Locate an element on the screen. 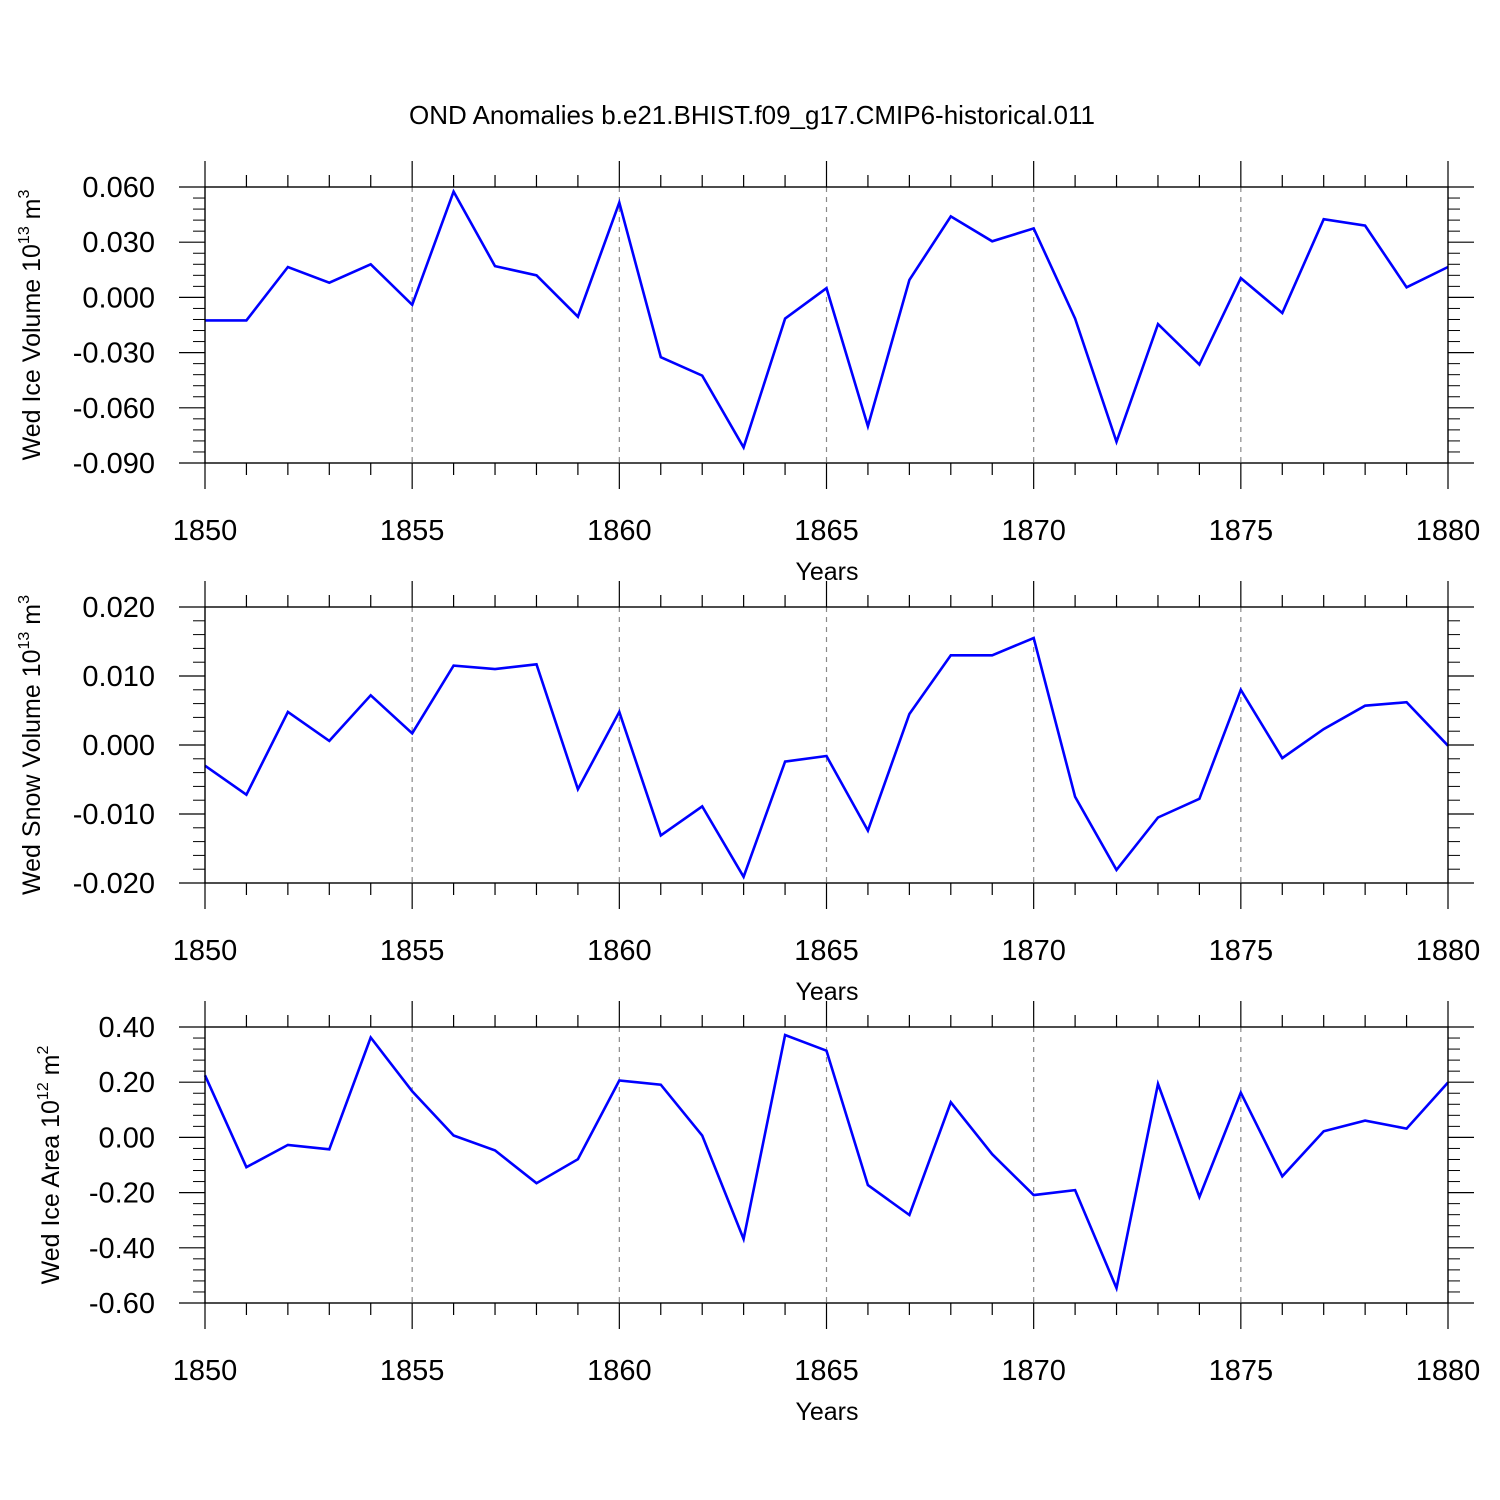 The width and height of the screenshot is (1500, 1500). y-axis-label-main: Wed Snow Volume 10 is located at coordinates (32, 772).